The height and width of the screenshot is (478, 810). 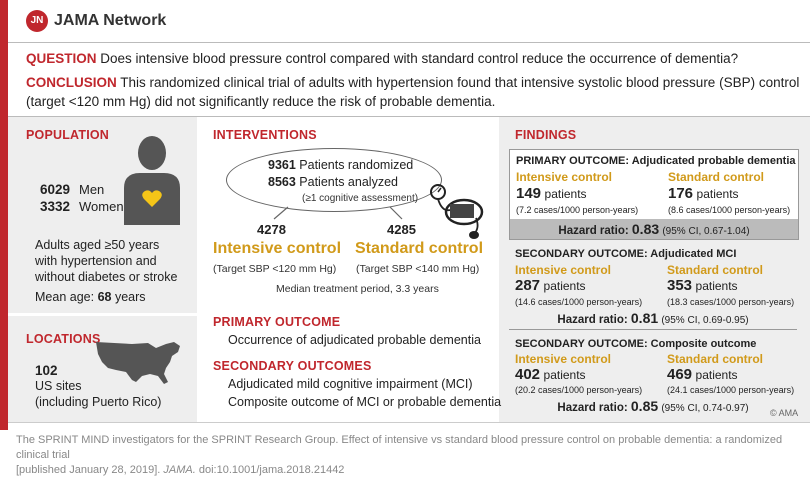 What do you see at coordinates (702, 375) in the screenshot?
I see `finding-standard-patients: 469 patients` at bounding box center [702, 375].